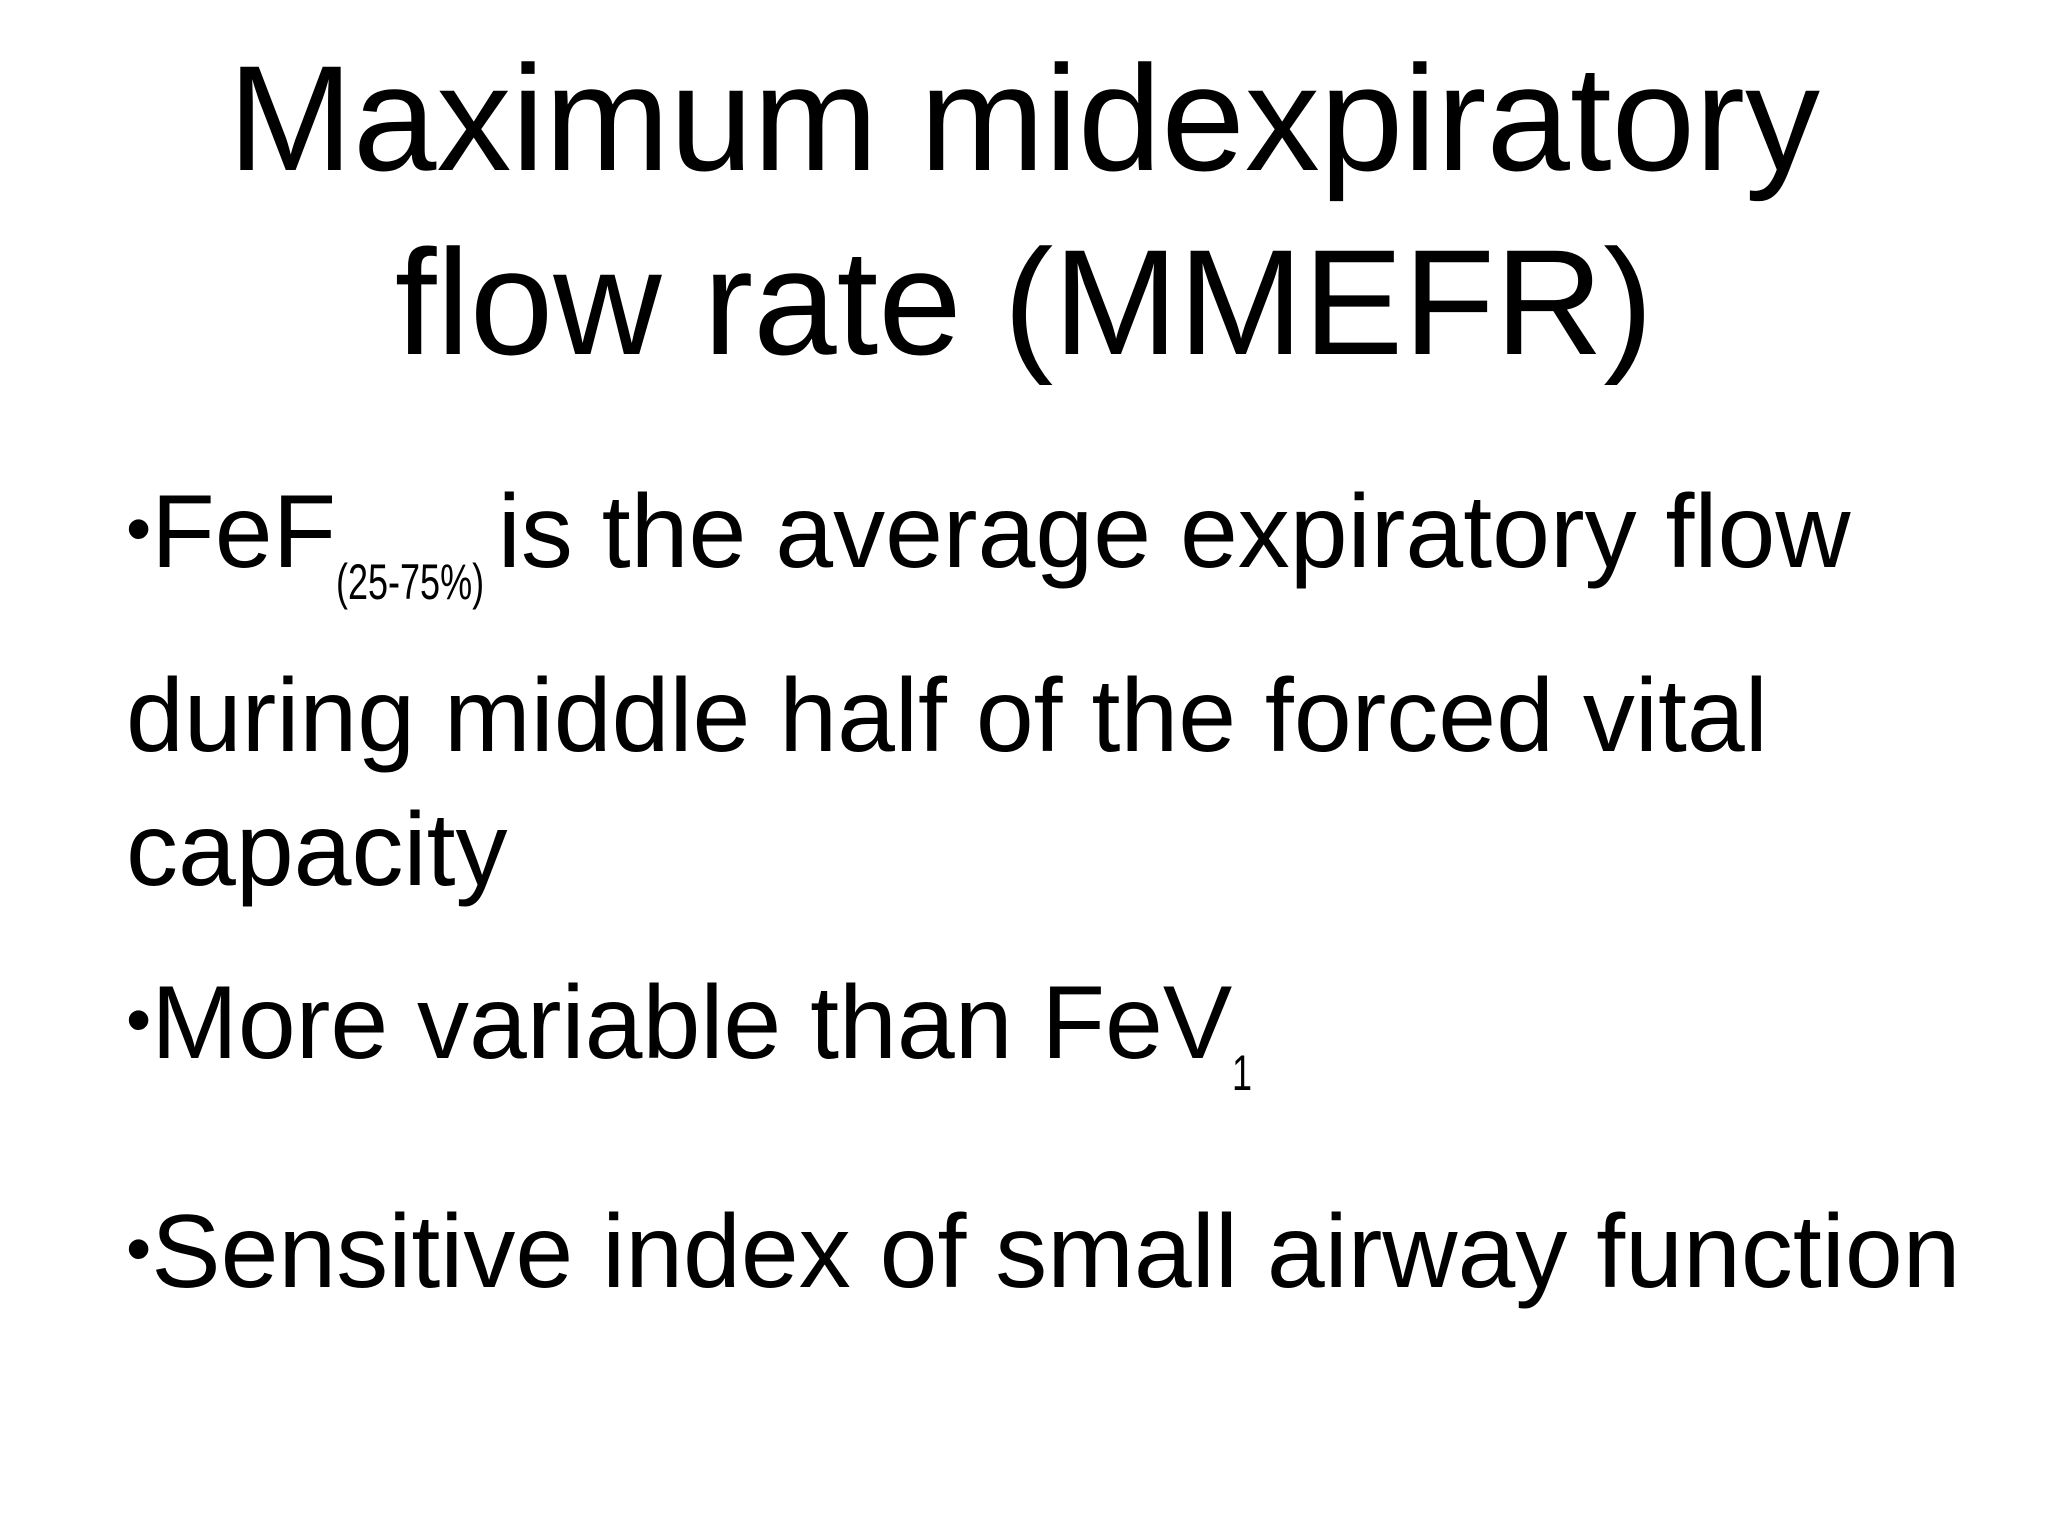  Describe the element at coordinates (244, 532) in the screenshot. I see `bullet-fef-lead: FeF` at that location.